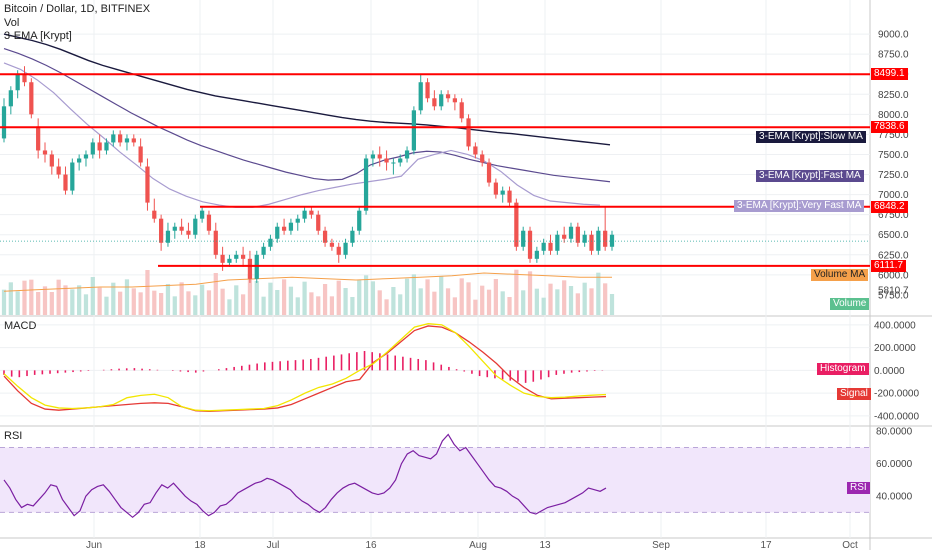  I want to click on volume-tag: Volume, so click(850, 304).